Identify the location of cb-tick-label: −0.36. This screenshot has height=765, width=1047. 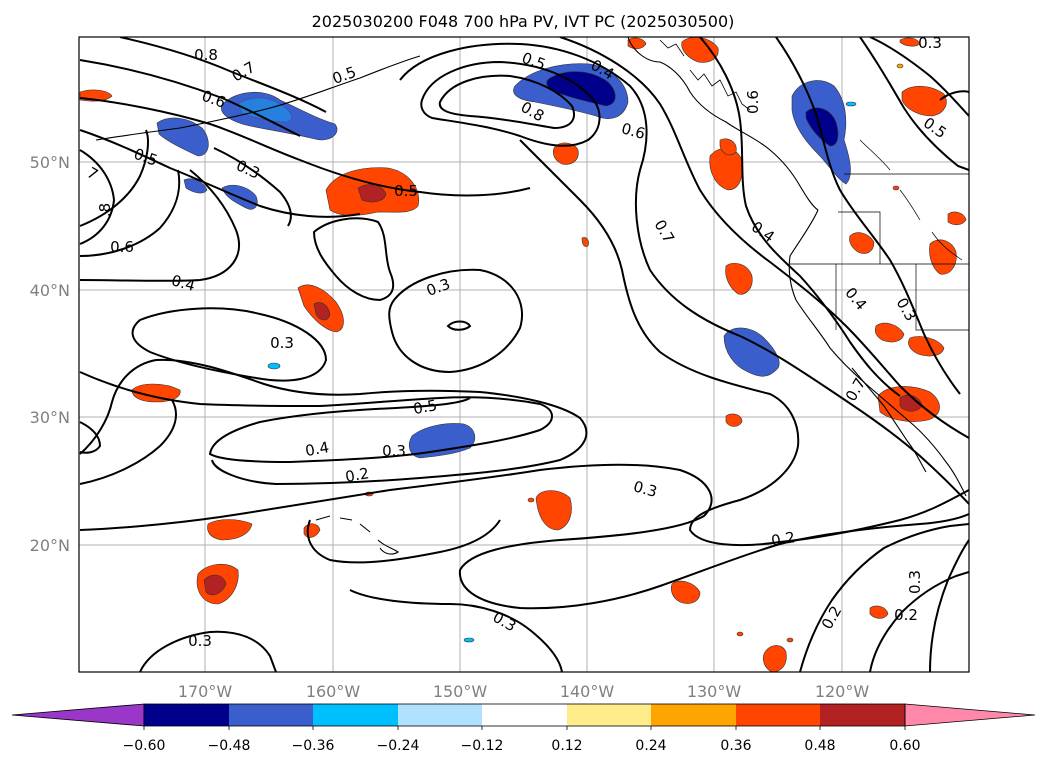
(313, 746).